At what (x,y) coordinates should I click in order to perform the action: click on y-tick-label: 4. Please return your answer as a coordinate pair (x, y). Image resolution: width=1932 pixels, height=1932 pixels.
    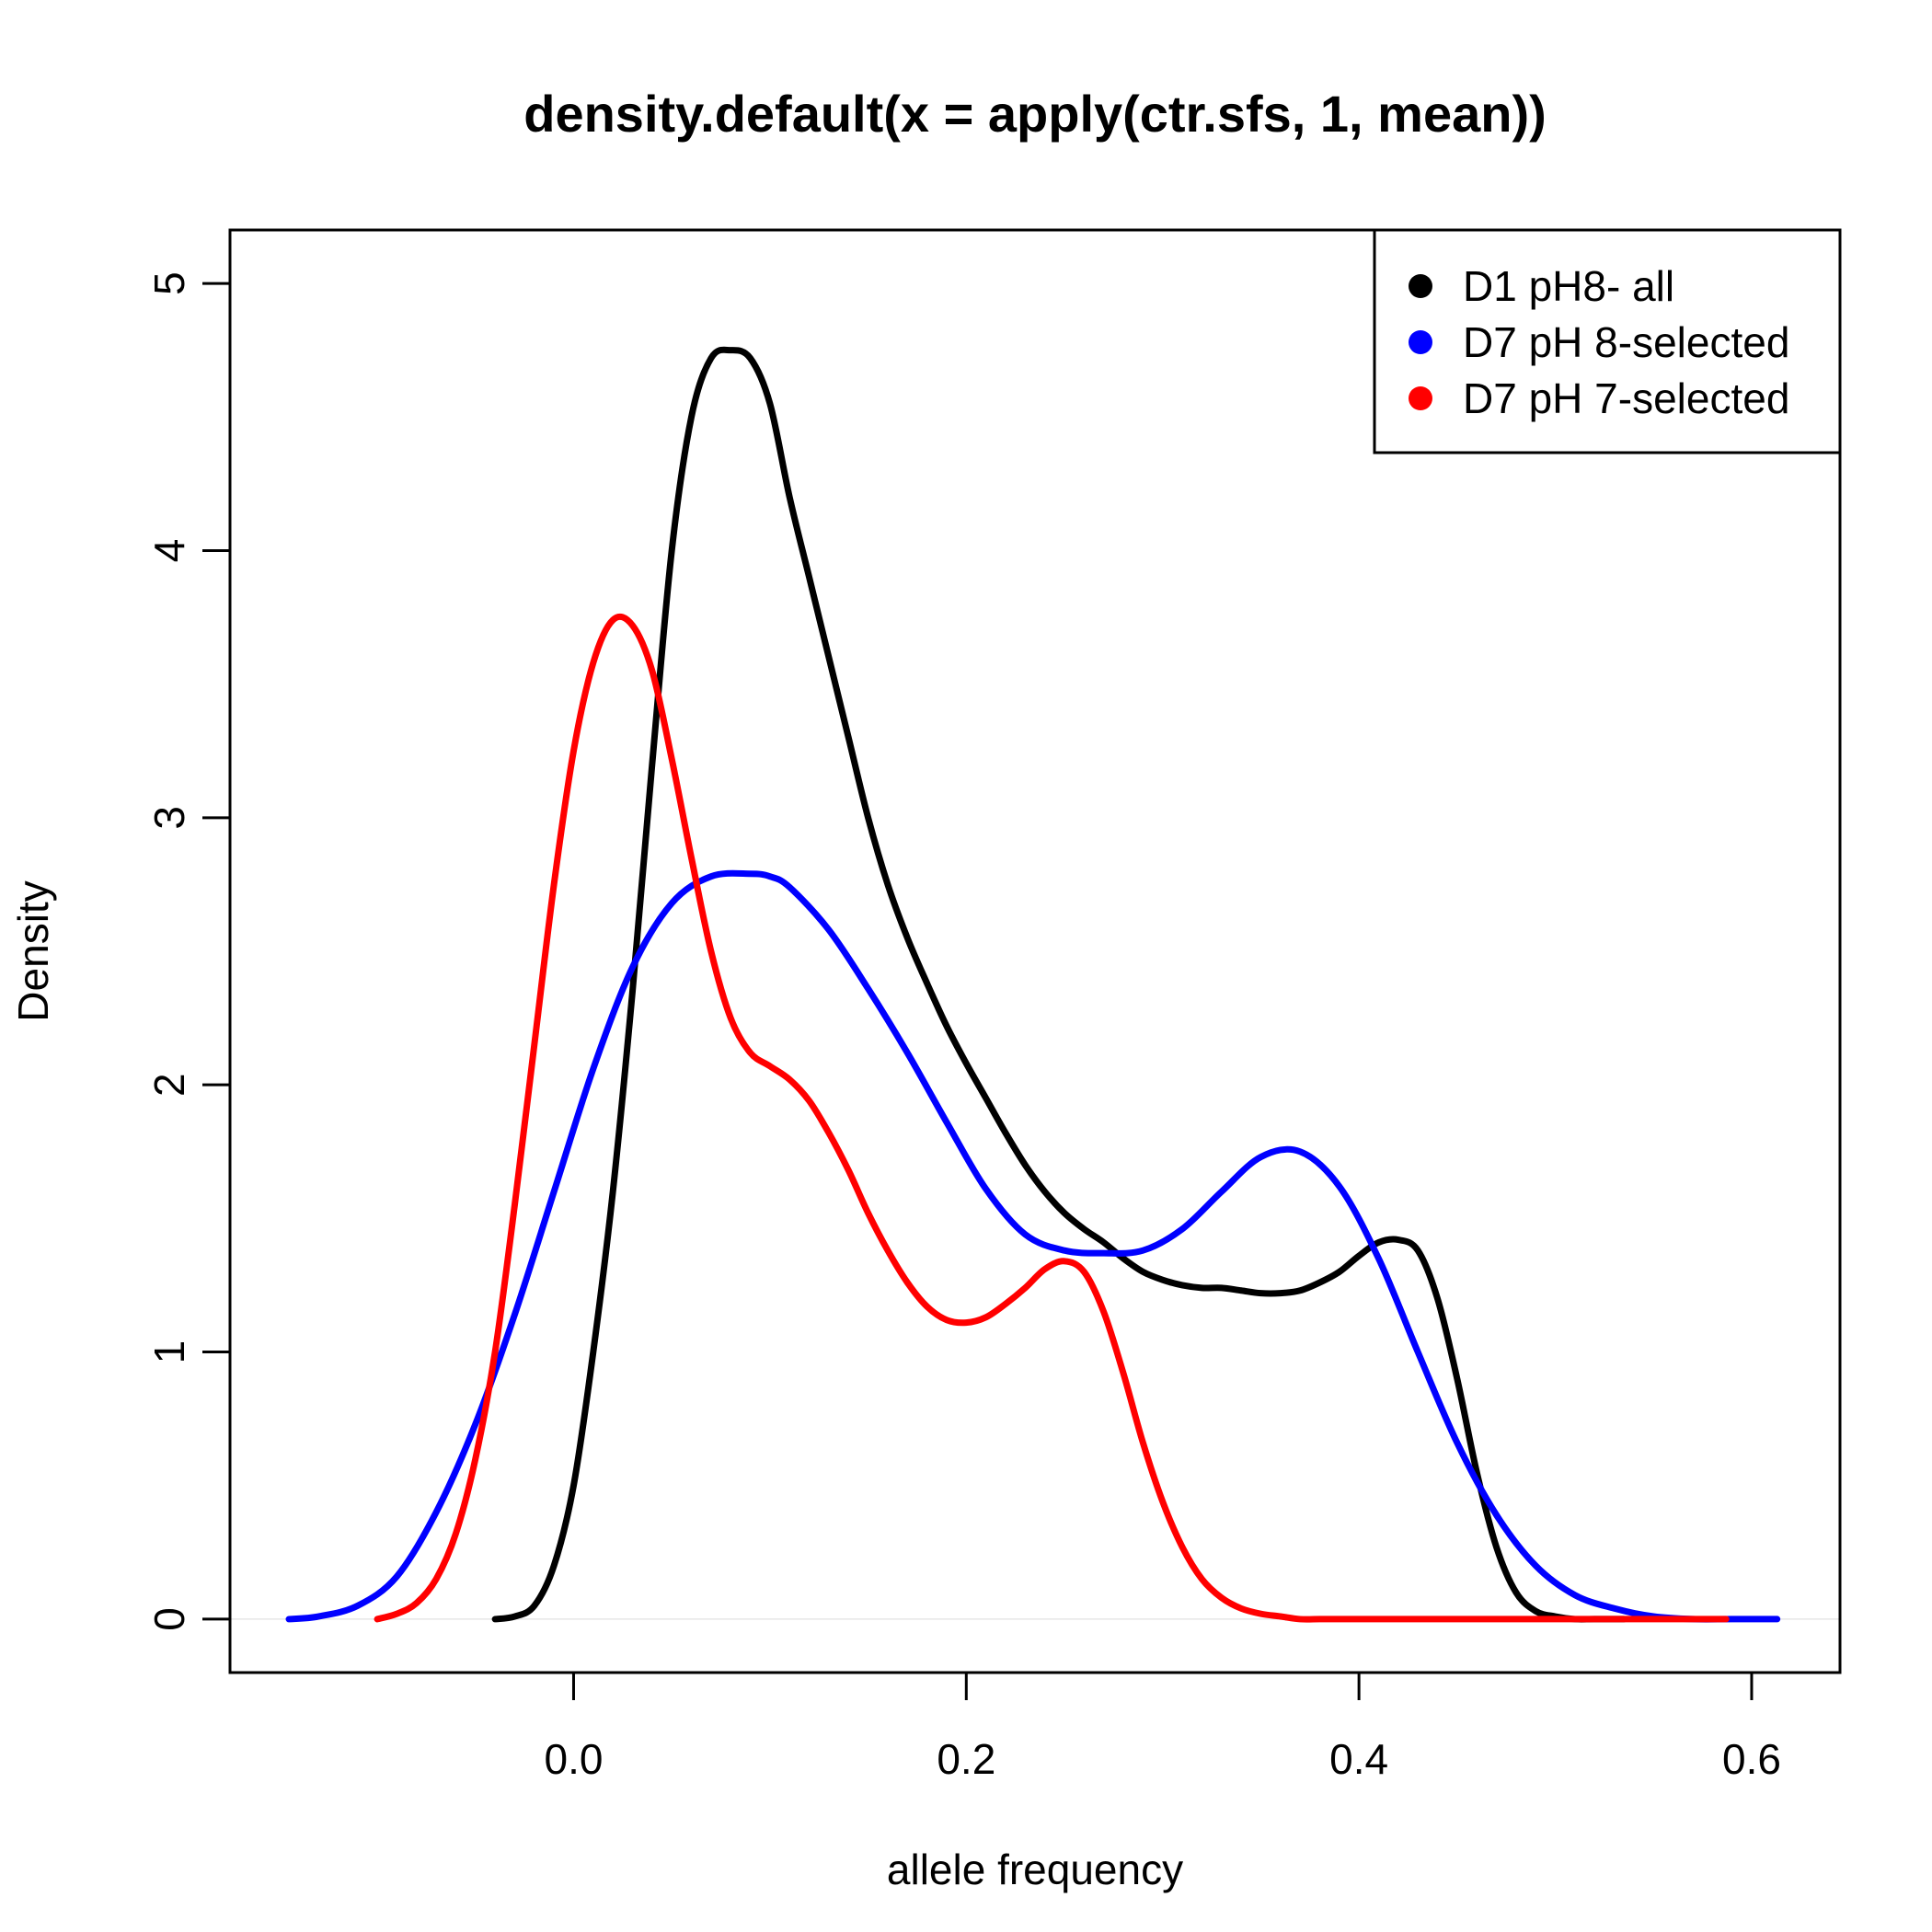
    Looking at the image, I should click on (169, 551).